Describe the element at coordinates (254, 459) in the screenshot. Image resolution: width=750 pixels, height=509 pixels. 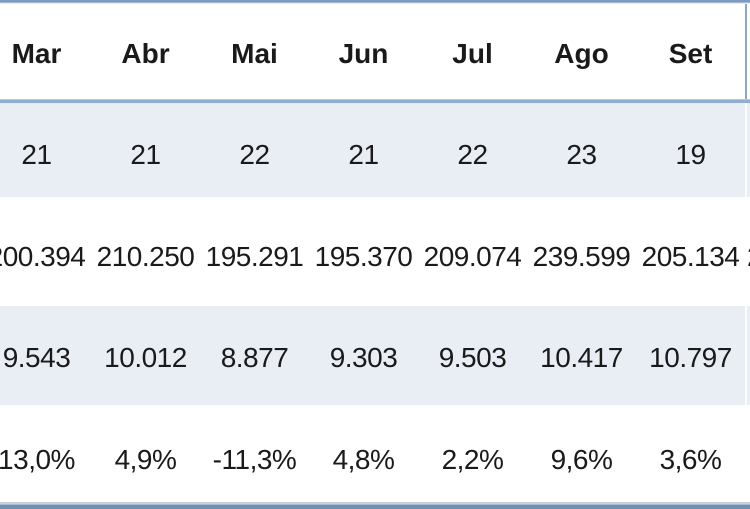
I see `data-cell: -11,3%` at that location.